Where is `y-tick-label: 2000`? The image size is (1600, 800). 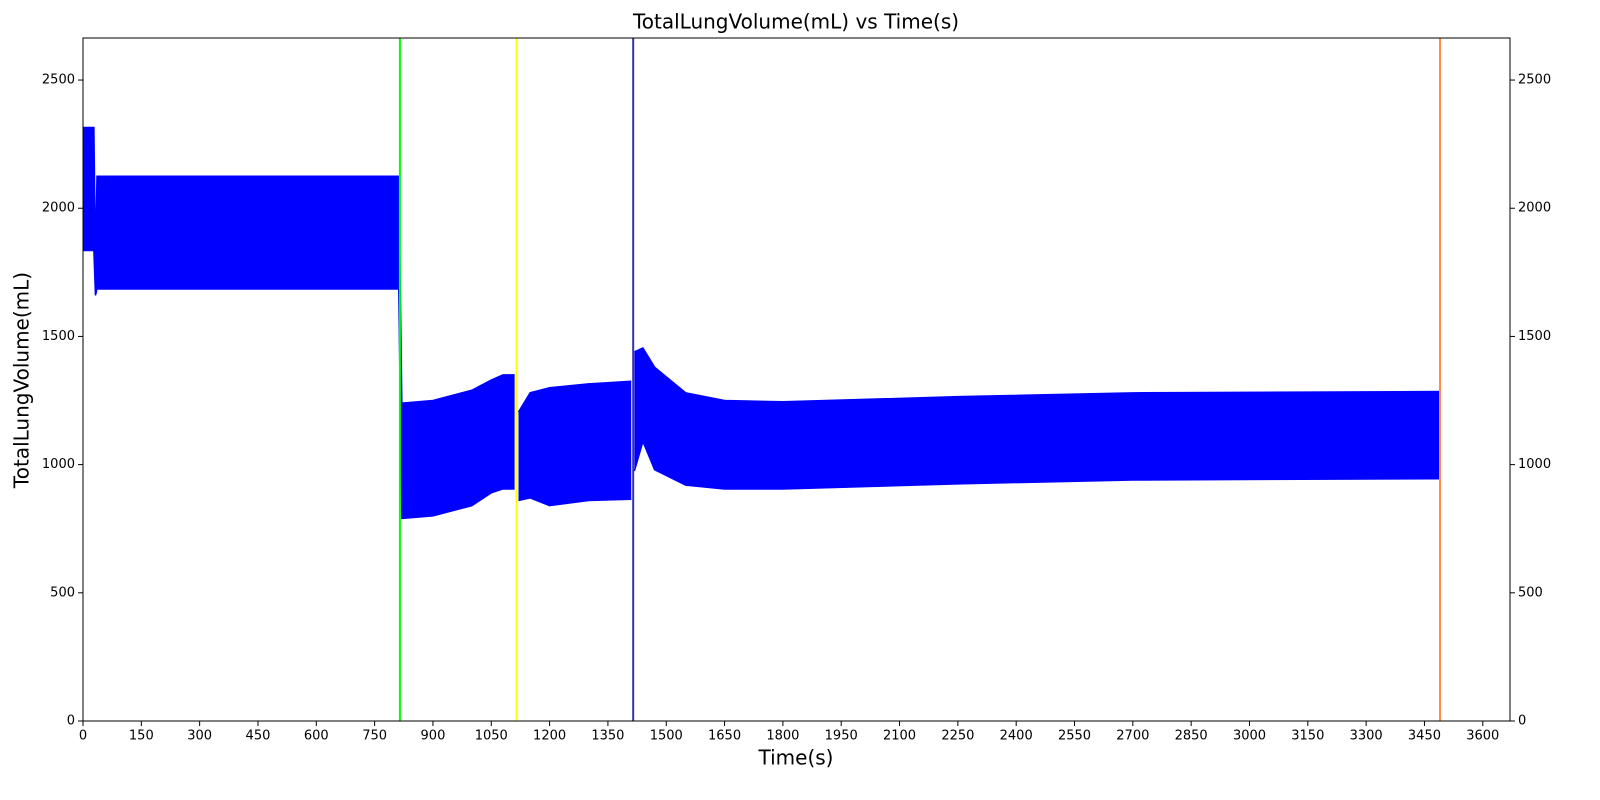 y-tick-label: 2000 is located at coordinates (58, 208).